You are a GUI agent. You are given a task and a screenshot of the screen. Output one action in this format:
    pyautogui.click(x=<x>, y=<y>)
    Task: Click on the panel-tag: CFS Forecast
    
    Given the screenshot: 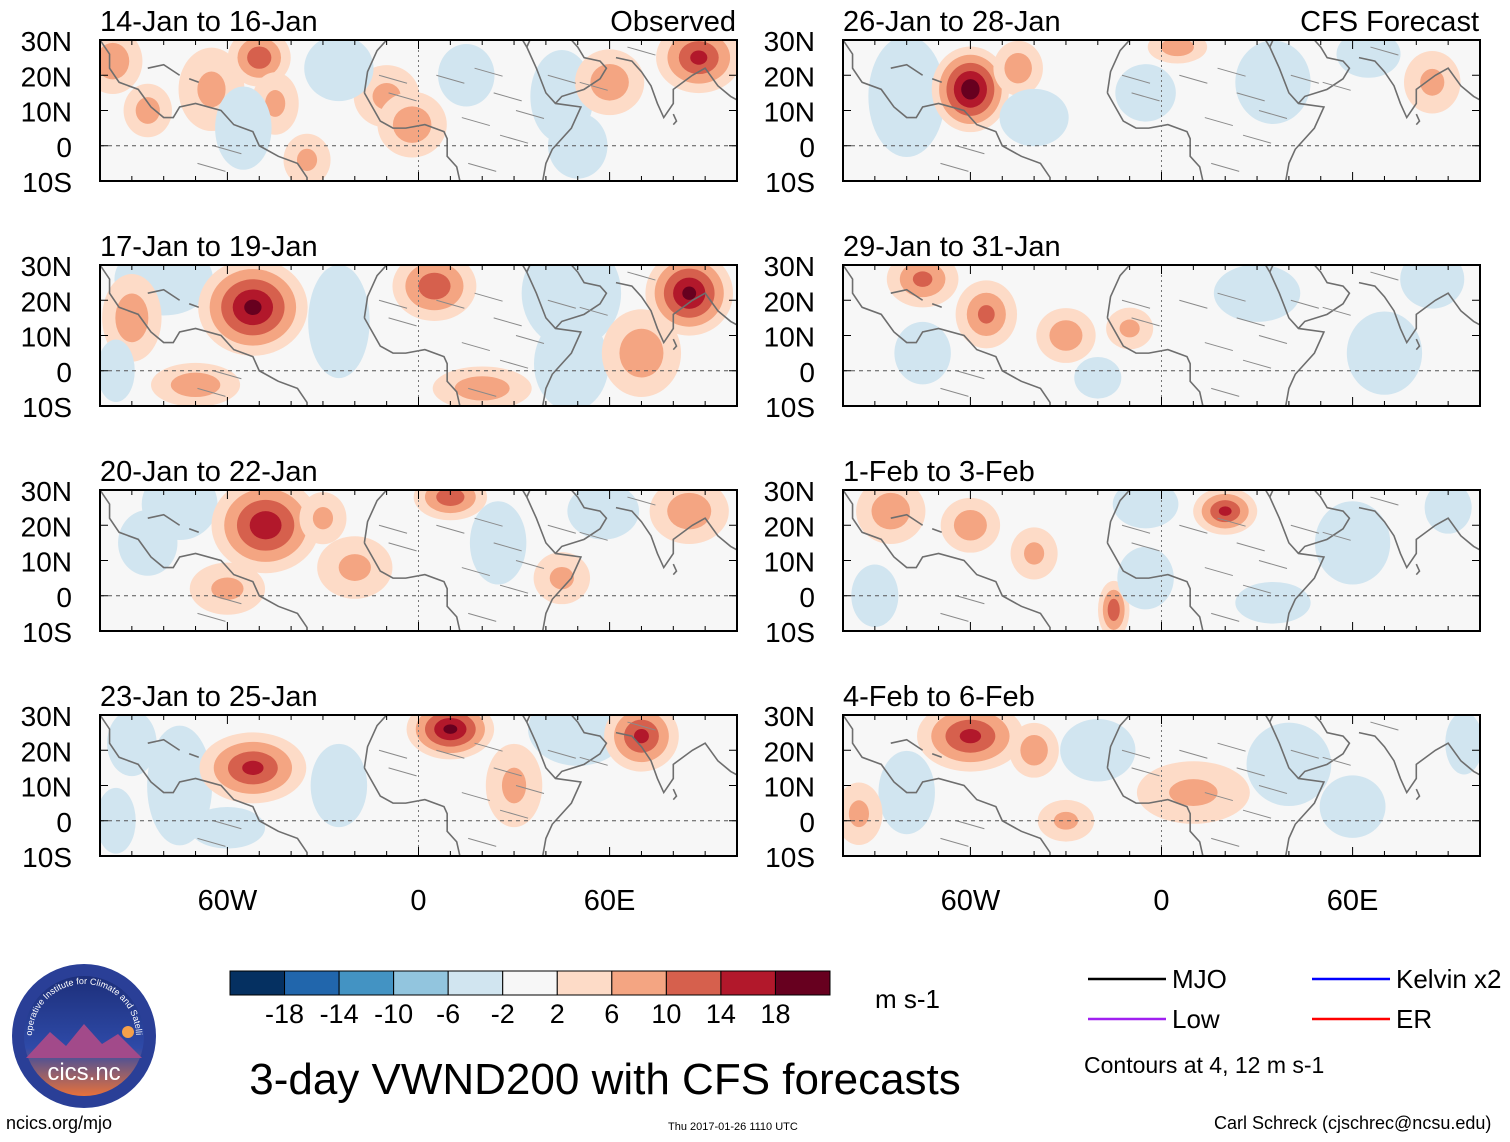 What is the action you would take?
    pyautogui.click(x=1389, y=22)
    